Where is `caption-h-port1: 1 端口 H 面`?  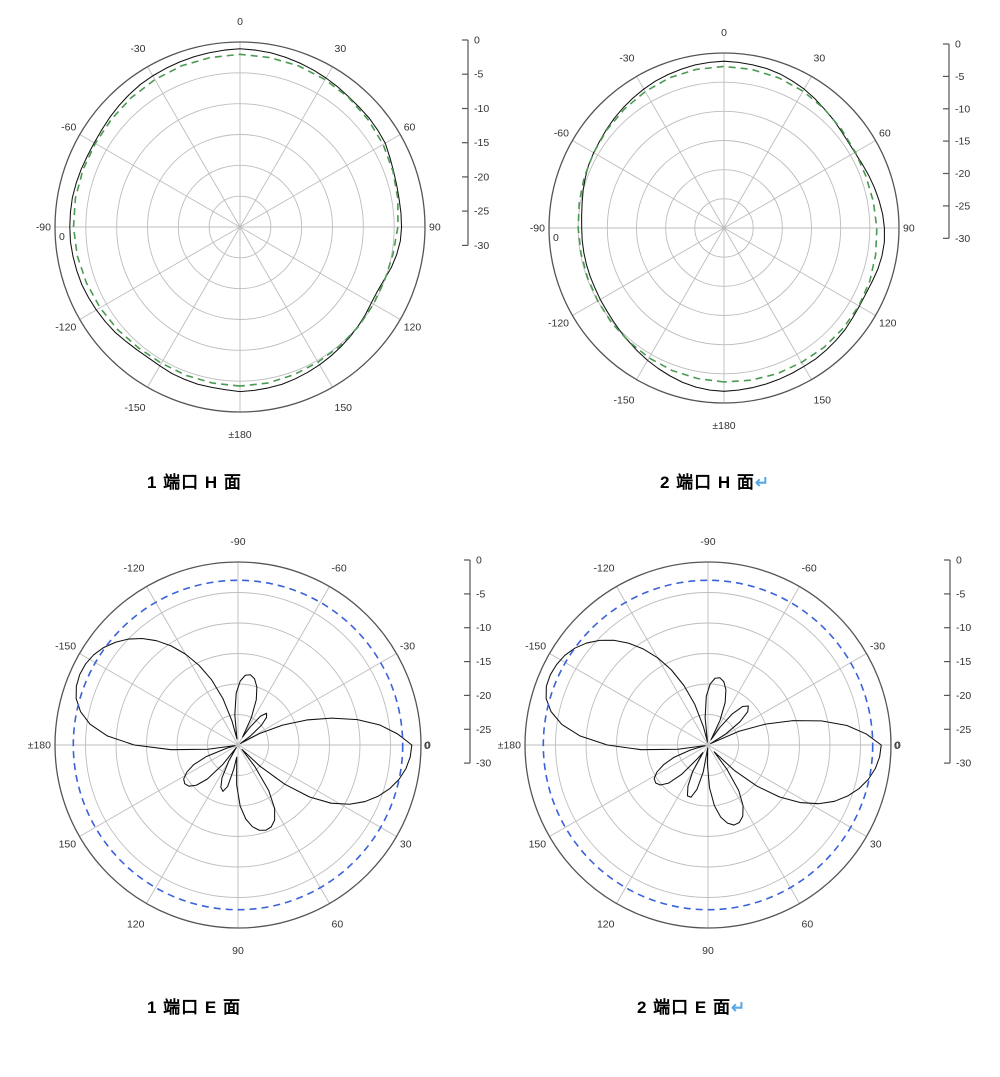 caption-h-port1: 1 端口 H 面 is located at coordinates (194, 480).